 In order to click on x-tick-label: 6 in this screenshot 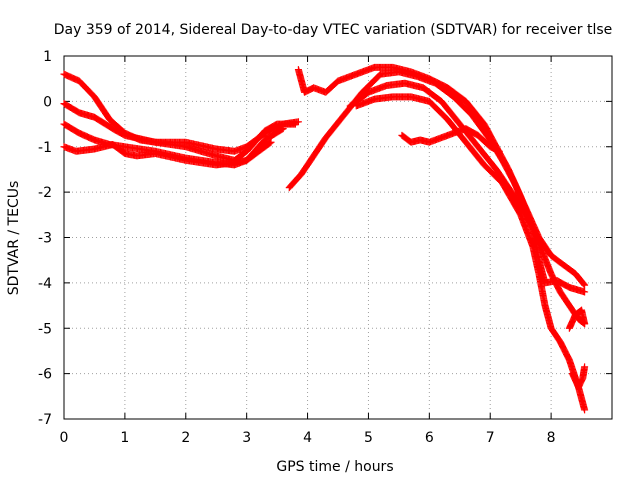, I will do `click(429, 438)`.